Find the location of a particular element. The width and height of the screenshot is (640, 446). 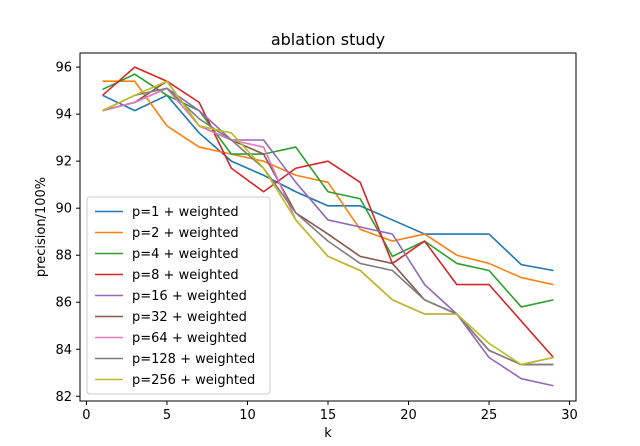

chart-title: ablation study is located at coordinates (328, 39).